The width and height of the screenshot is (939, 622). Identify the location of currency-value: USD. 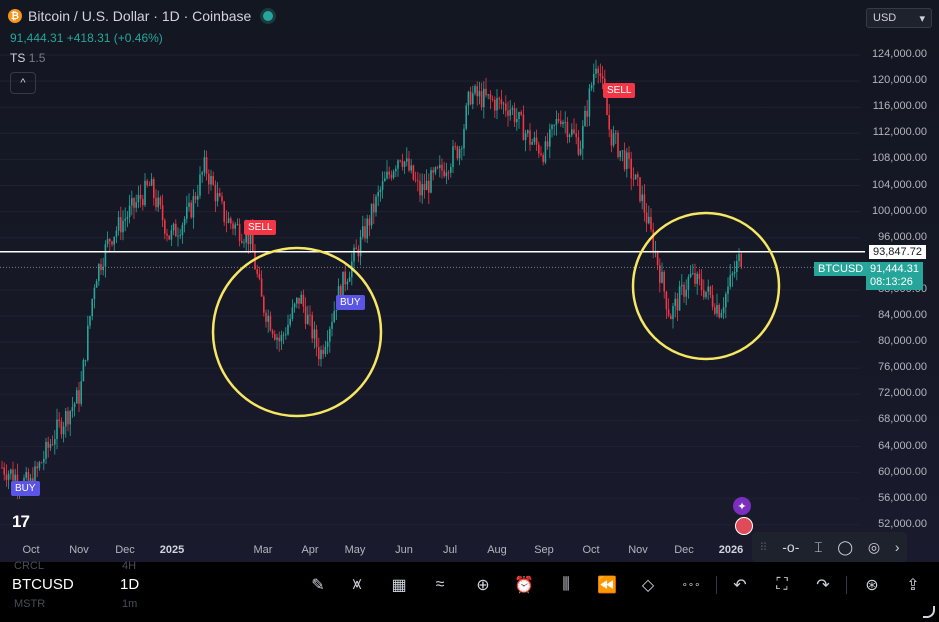
(885, 18).